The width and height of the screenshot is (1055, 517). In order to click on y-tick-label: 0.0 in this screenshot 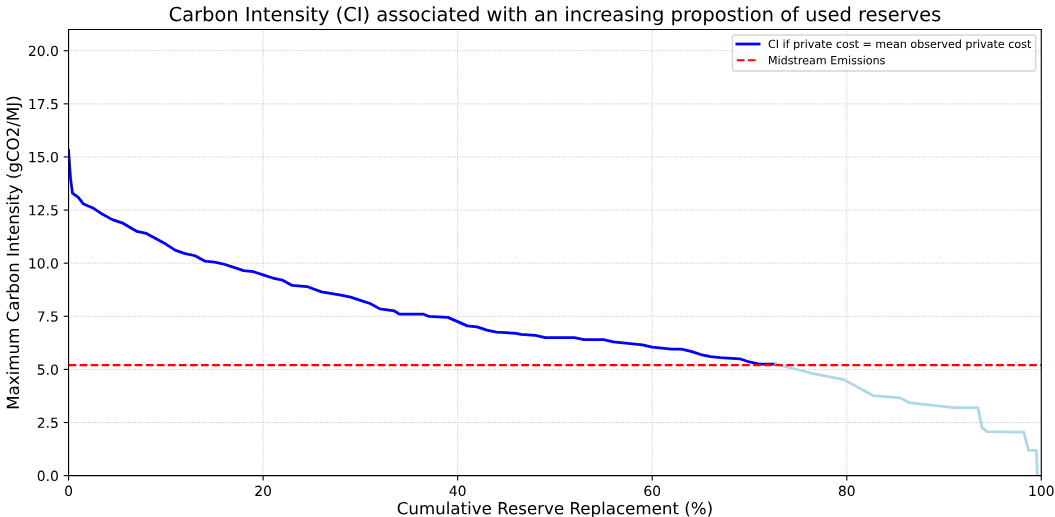, I will do `click(47, 476)`.